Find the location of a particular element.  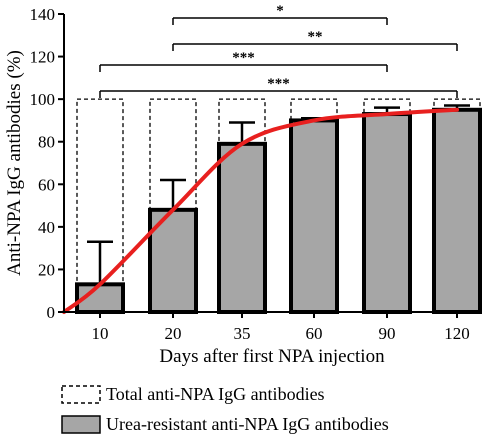

y-tick-label: 0 is located at coordinates (51, 312).